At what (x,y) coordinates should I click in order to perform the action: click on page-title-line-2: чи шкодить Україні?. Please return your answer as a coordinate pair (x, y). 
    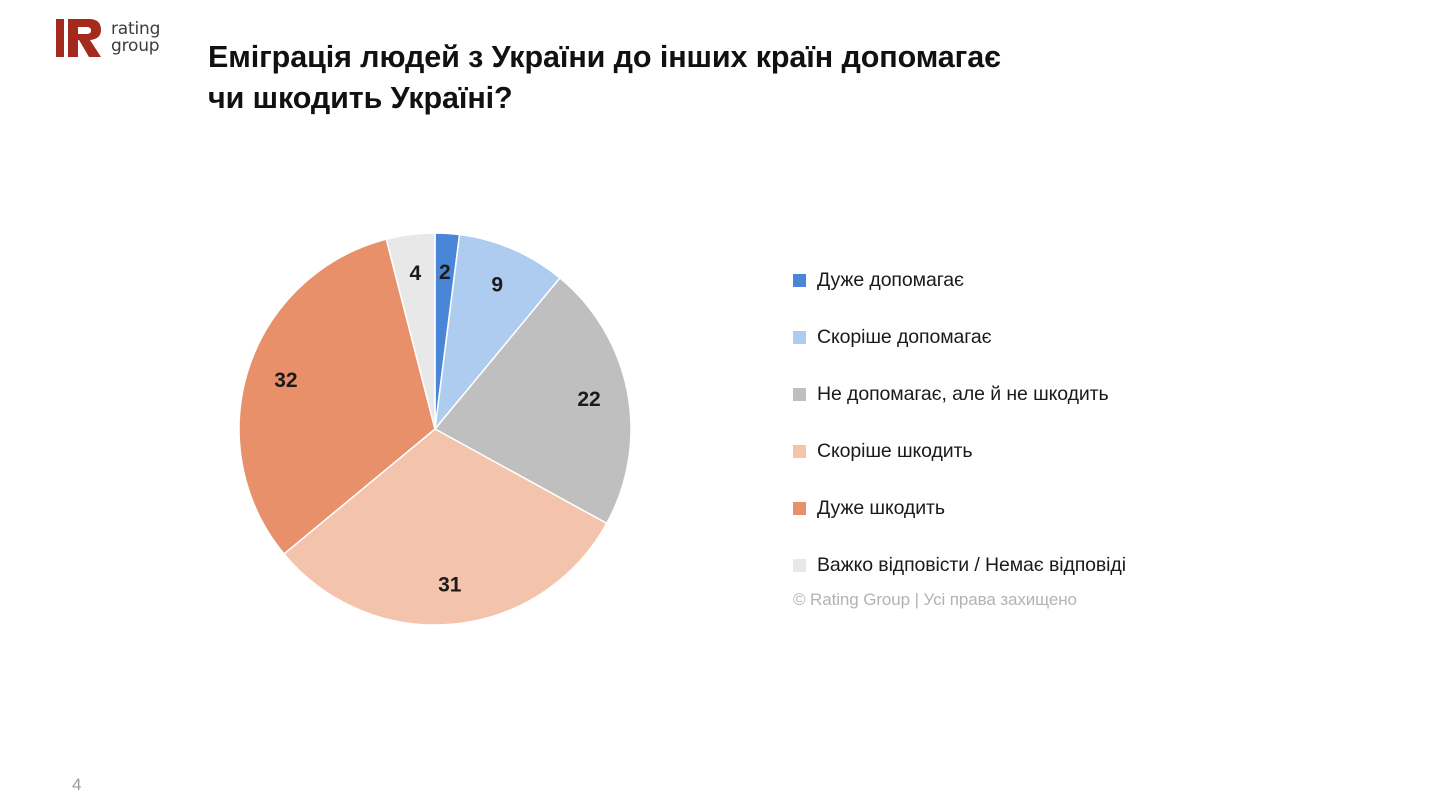
    Looking at the image, I should click on (360, 97).